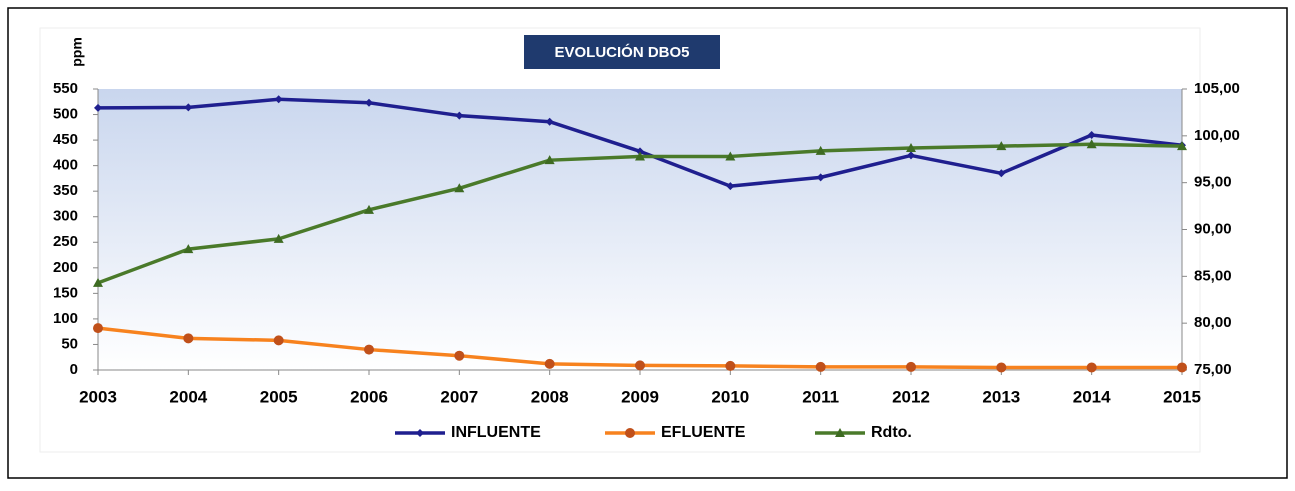 The height and width of the screenshot is (491, 1295). What do you see at coordinates (69, 343) in the screenshot?
I see `y-tick-label: 50` at bounding box center [69, 343].